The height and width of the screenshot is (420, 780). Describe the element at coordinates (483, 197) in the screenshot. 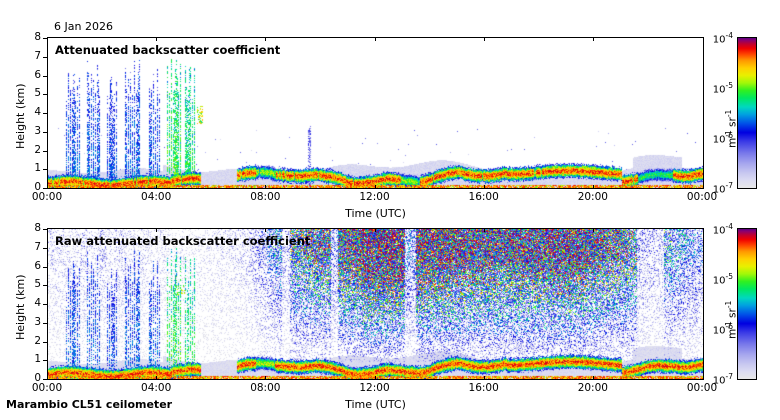

I see `xtick-label-attenuated-backscatter-4: 16:00` at that location.